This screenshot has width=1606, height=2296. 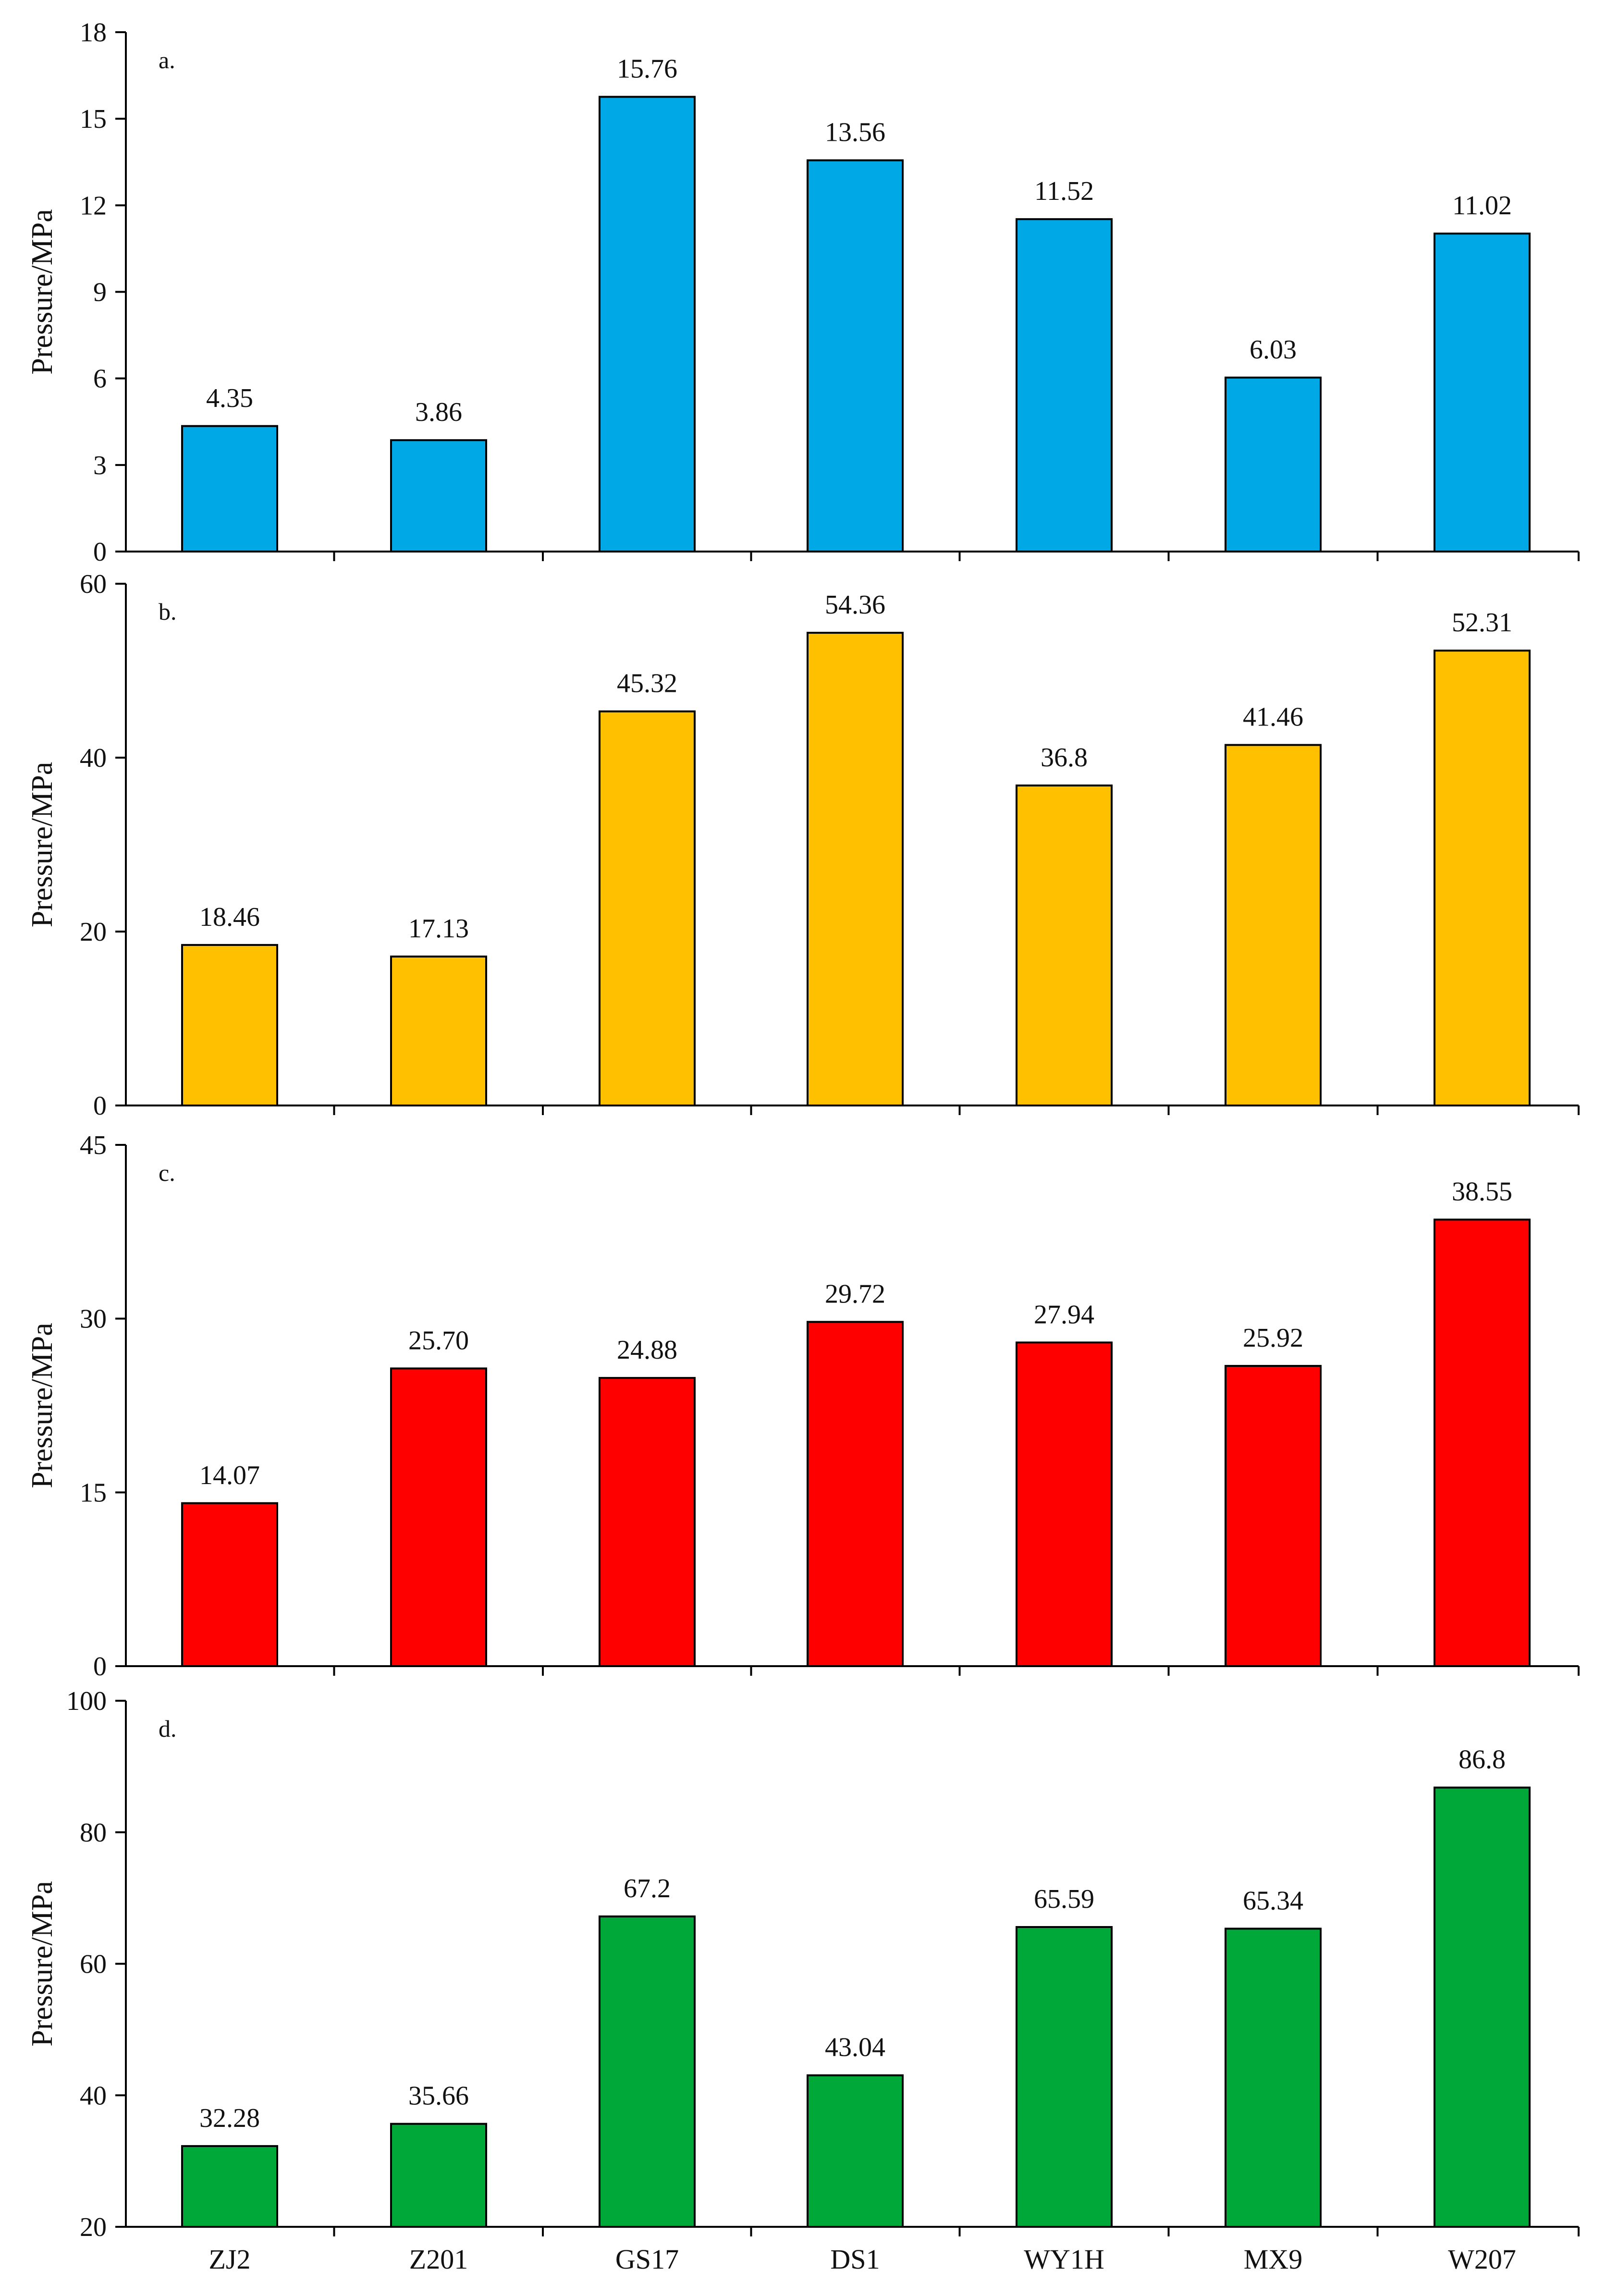 What do you see at coordinates (1273, 350) in the screenshot?
I see `value-label: 6.03` at bounding box center [1273, 350].